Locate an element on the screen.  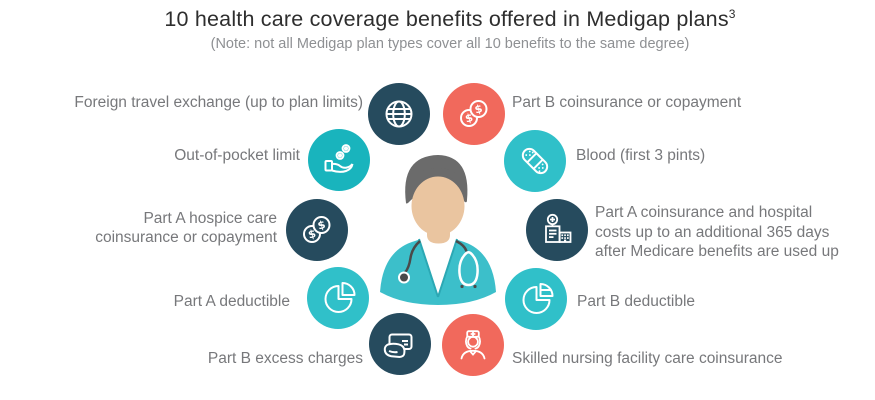
globe-icon is located at coordinates (399, 114).